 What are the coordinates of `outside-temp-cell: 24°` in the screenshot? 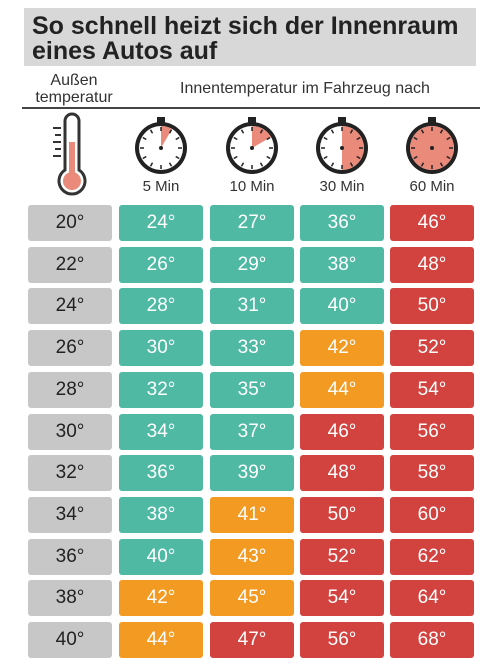 It's located at (70, 306).